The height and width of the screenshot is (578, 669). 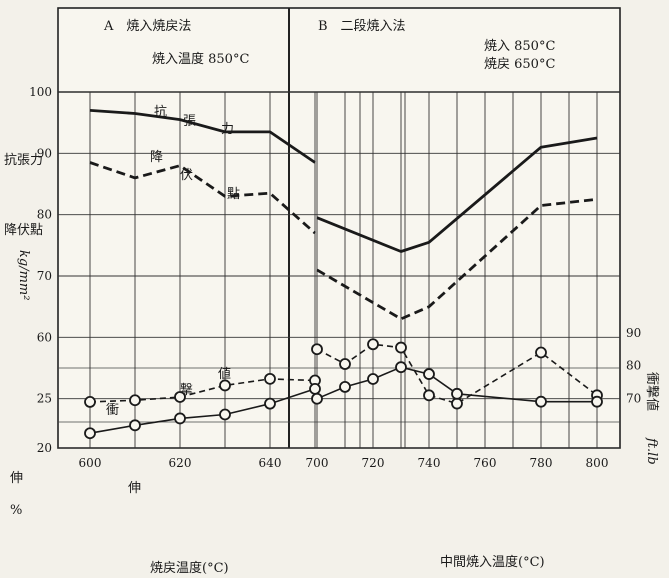 I want to click on x-tick-label: 760, so click(x=485, y=463).